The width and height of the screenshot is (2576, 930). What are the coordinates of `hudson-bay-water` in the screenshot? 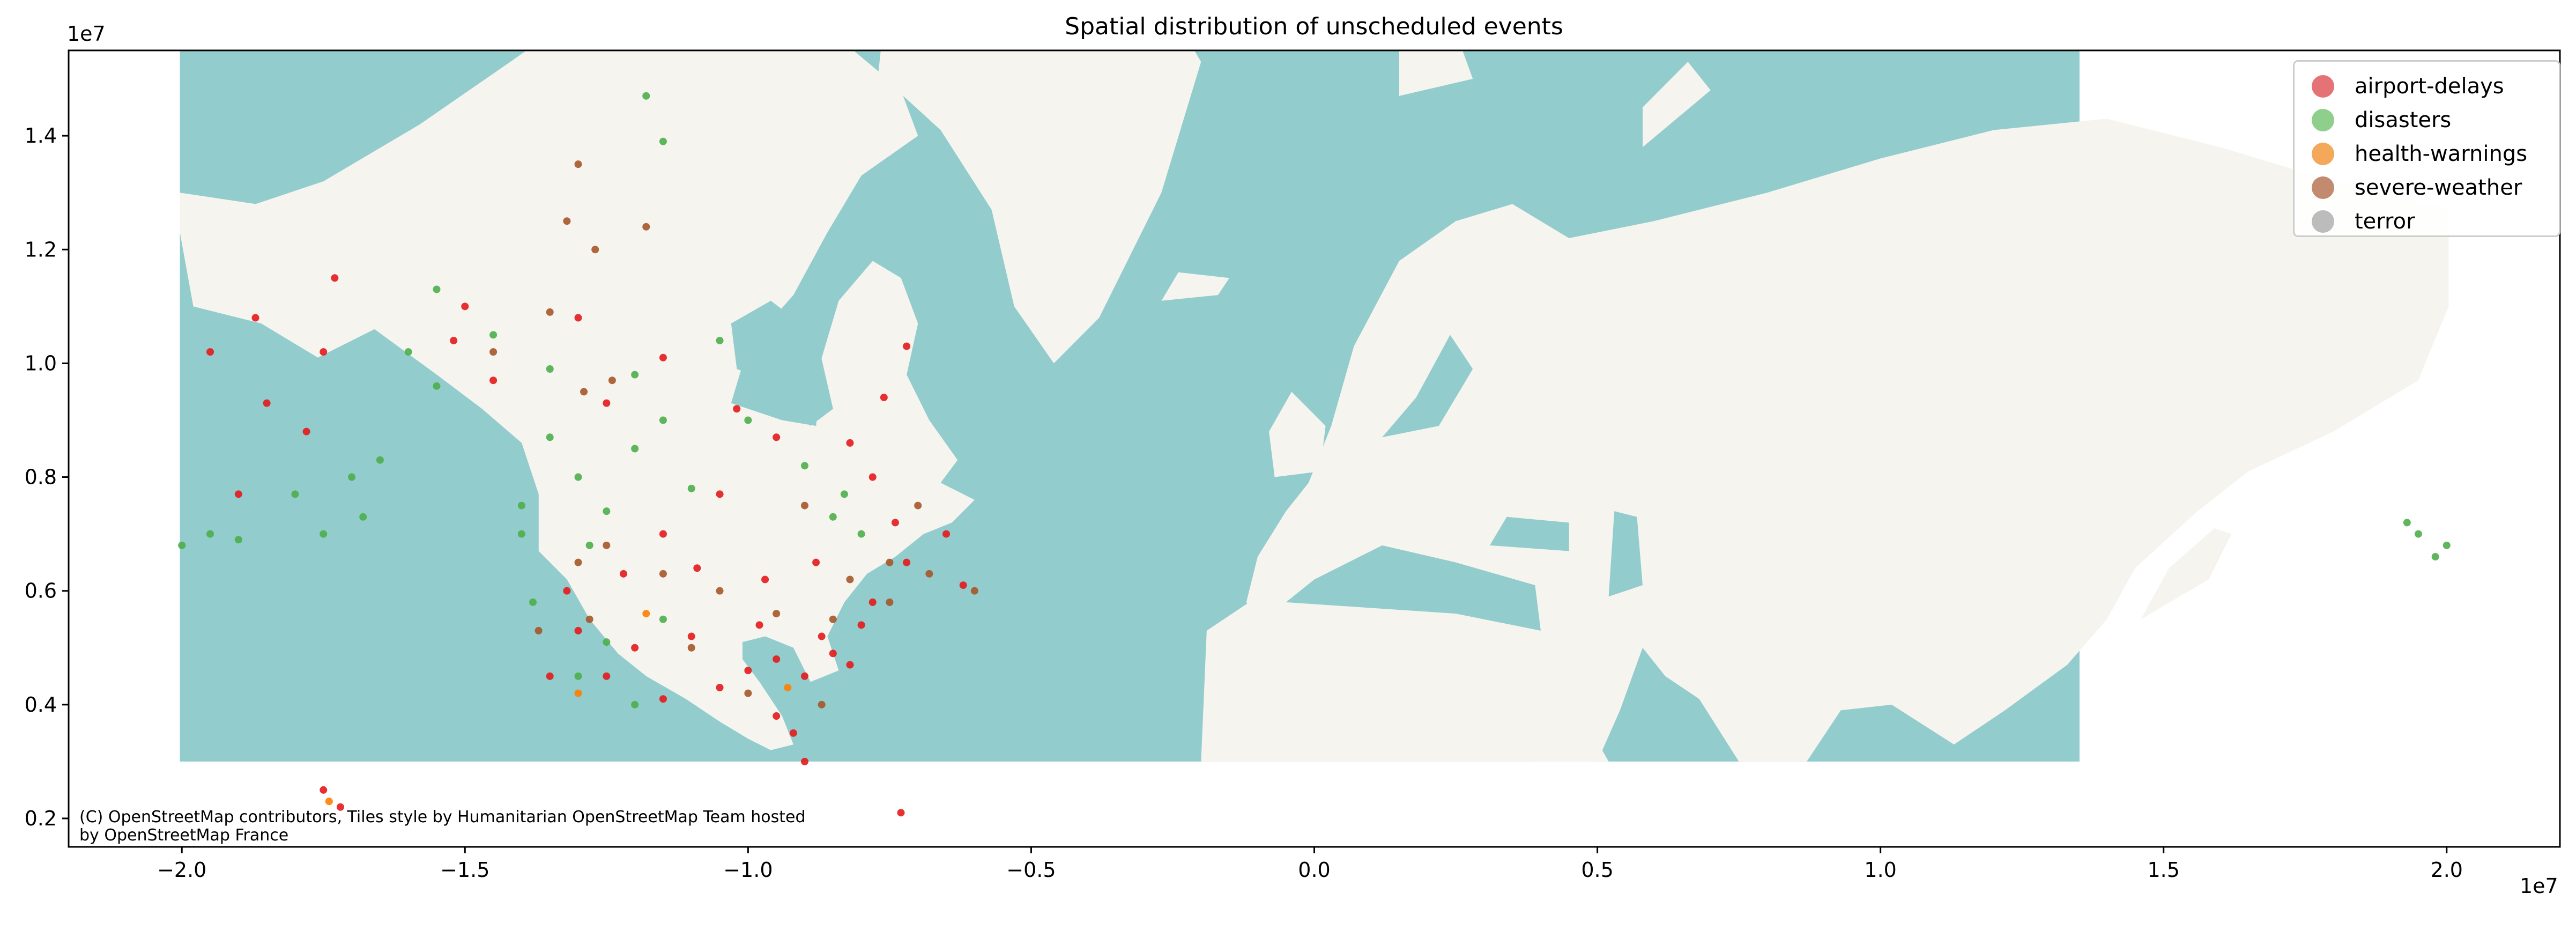 It's located at (782, 363).